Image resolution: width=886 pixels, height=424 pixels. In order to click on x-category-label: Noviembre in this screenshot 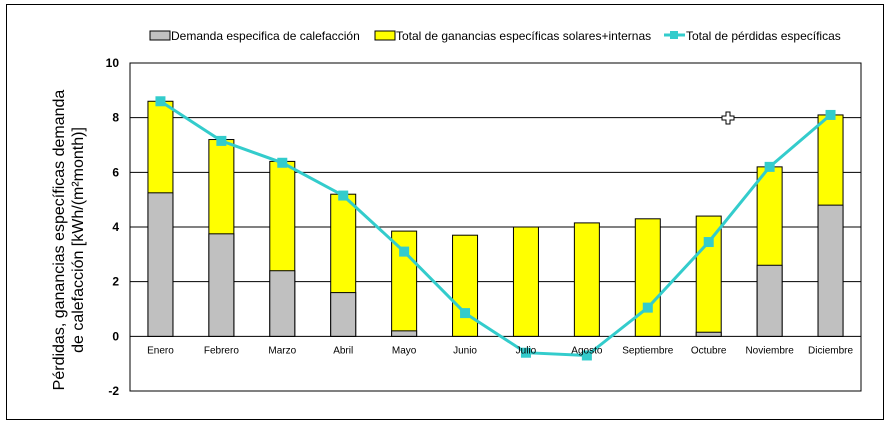, I will do `click(769, 350)`.